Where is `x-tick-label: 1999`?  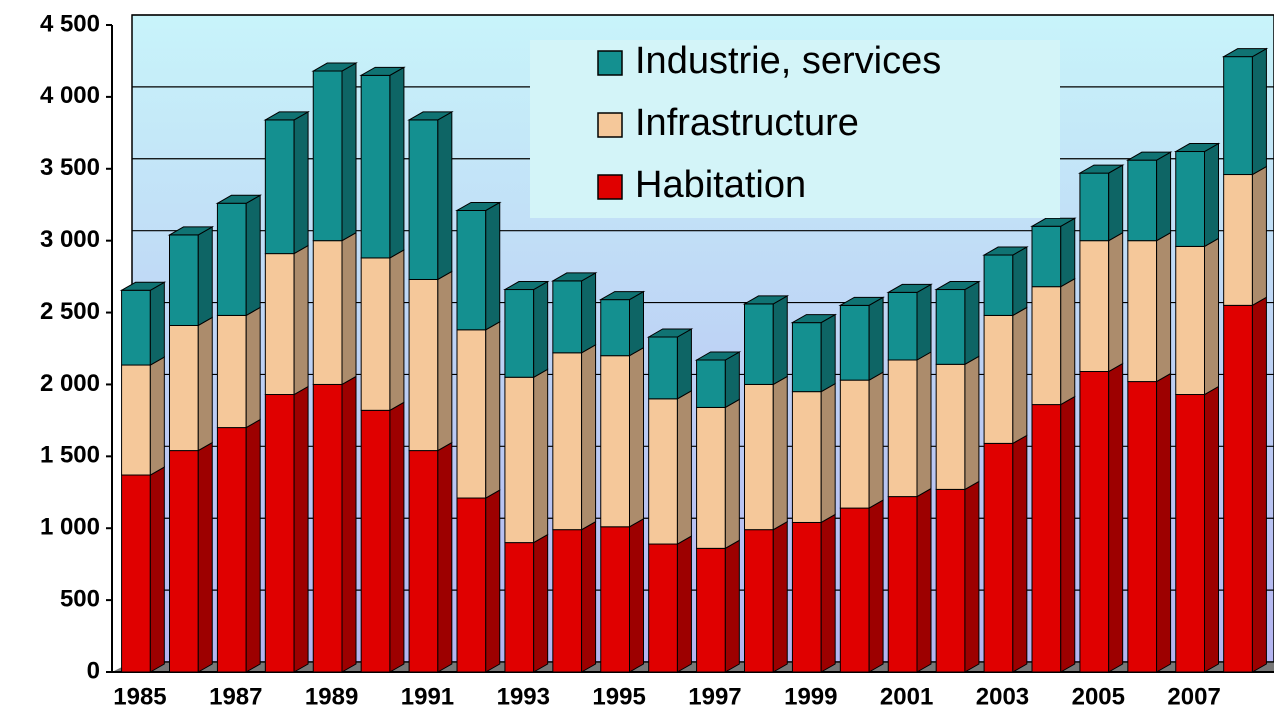
x-tick-label: 1999 is located at coordinates (810, 696).